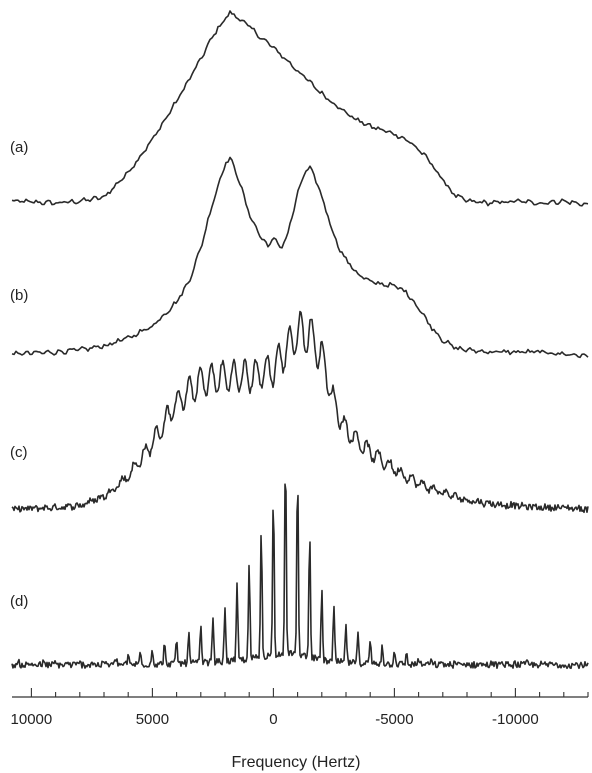  What do you see at coordinates (32, 719) in the screenshot?
I see `x-tick-label: 10000` at bounding box center [32, 719].